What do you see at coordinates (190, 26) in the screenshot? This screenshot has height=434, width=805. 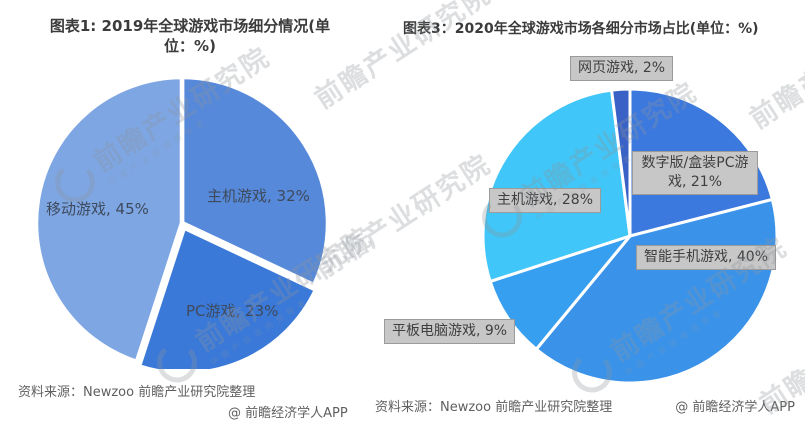 I see `chart-2019-title-line1: 图表1: 2019年全球游戏市场细分情况(单` at bounding box center [190, 26].